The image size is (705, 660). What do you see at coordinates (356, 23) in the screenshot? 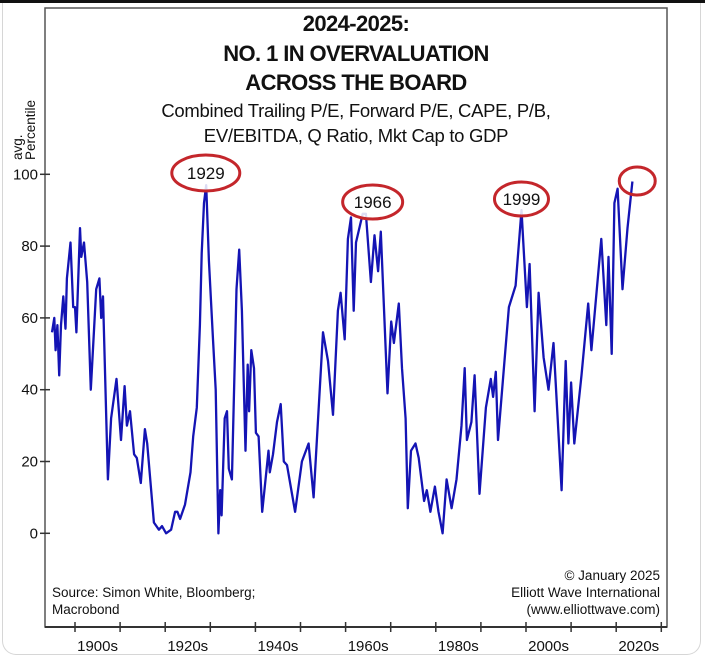
I see `chart-title: 2024-2025:` at bounding box center [356, 23].